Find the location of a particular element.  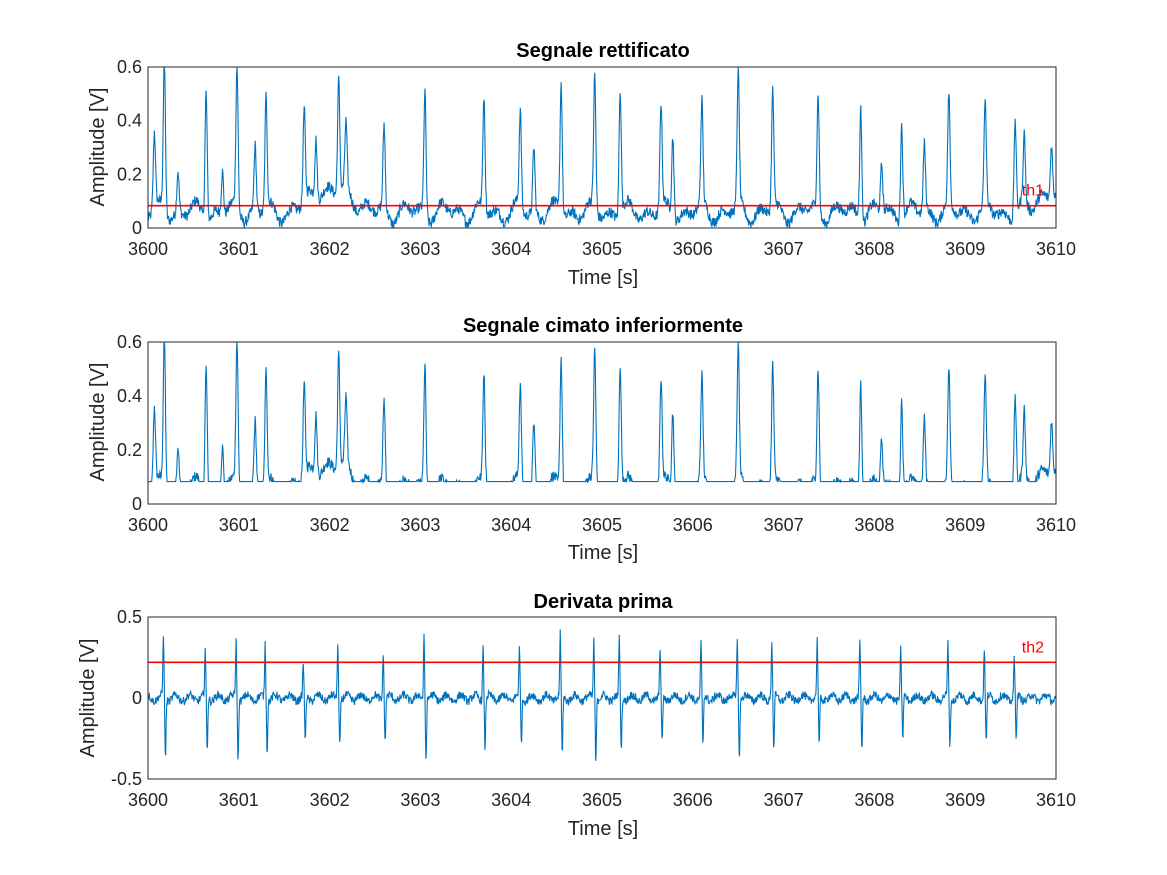

threshold-label: th2 is located at coordinates (1033, 647).